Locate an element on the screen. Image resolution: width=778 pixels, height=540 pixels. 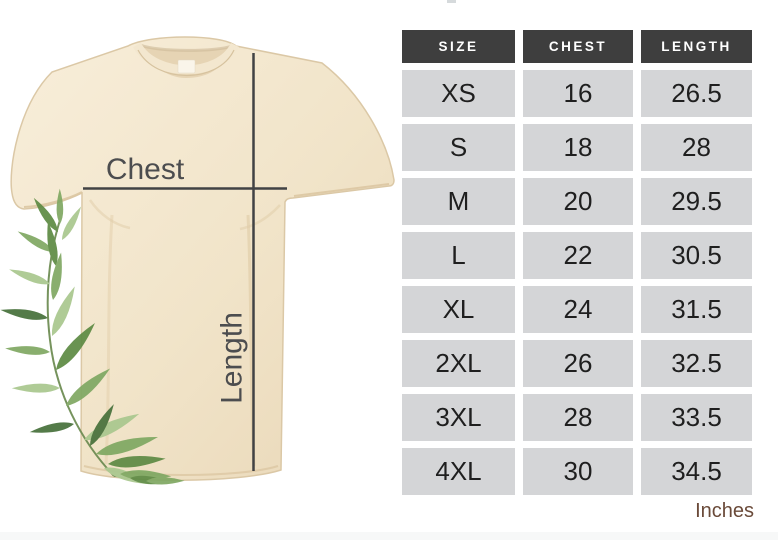
length-cell: 34.5 is located at coordinates (696, 471).